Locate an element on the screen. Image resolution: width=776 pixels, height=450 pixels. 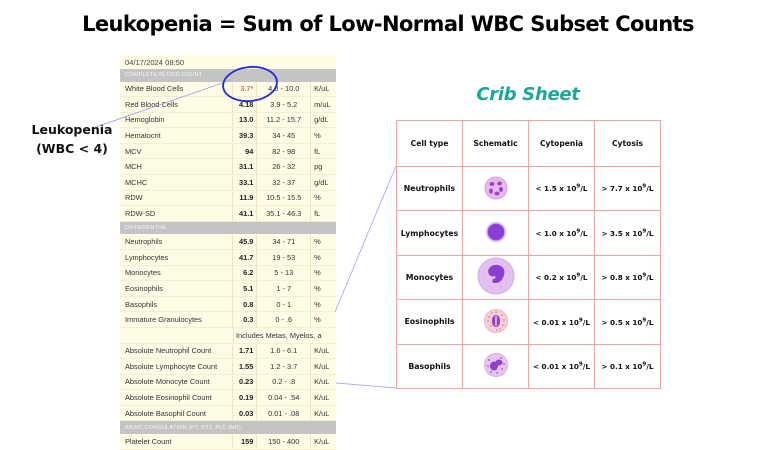
reference-range: 11.2 - 15.7 is located at coordinates (283, 120).